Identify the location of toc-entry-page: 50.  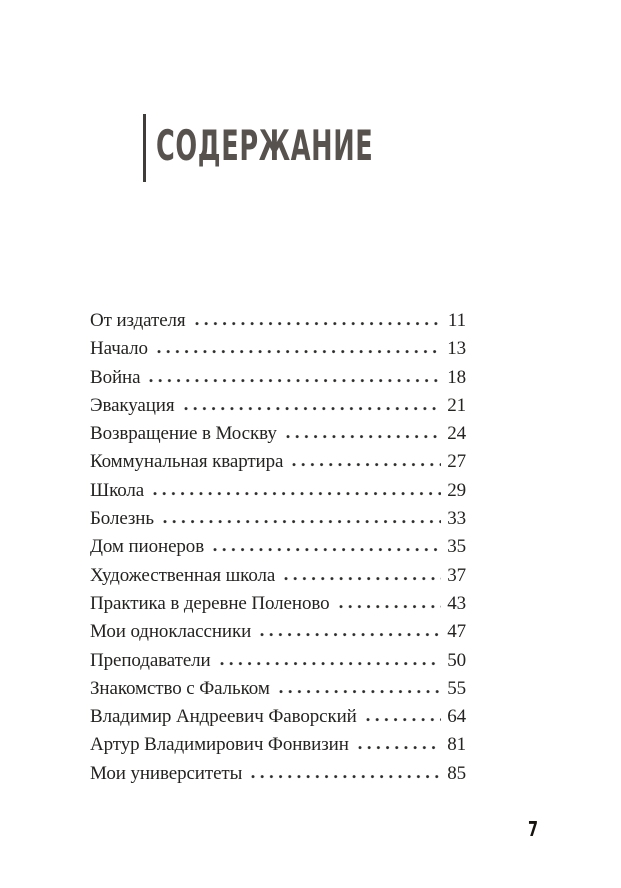
(456, 660).